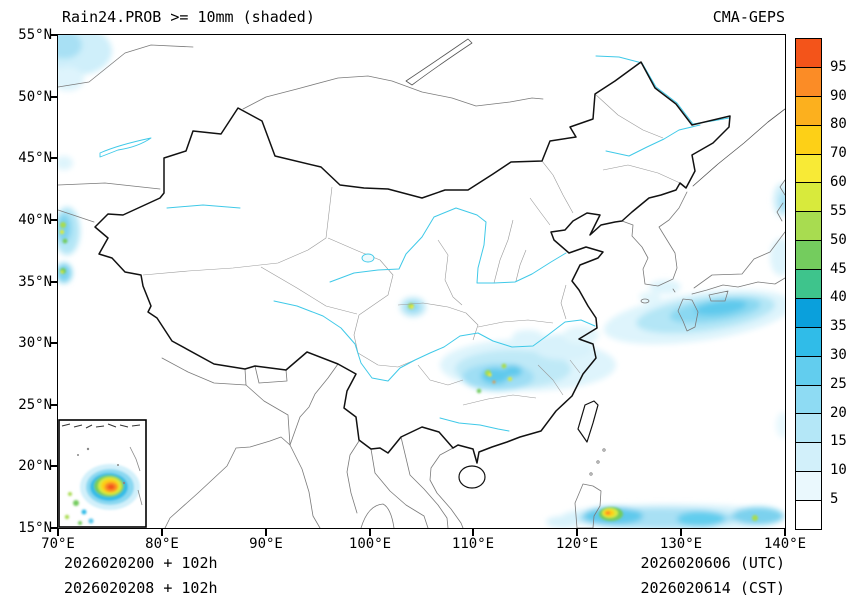 Image resolution: width=860 pixels, height=610 pixels. Describe the element at coordinates (838, 355) in the screenshot. I see `colorbar-tick-label: 30` at that location.